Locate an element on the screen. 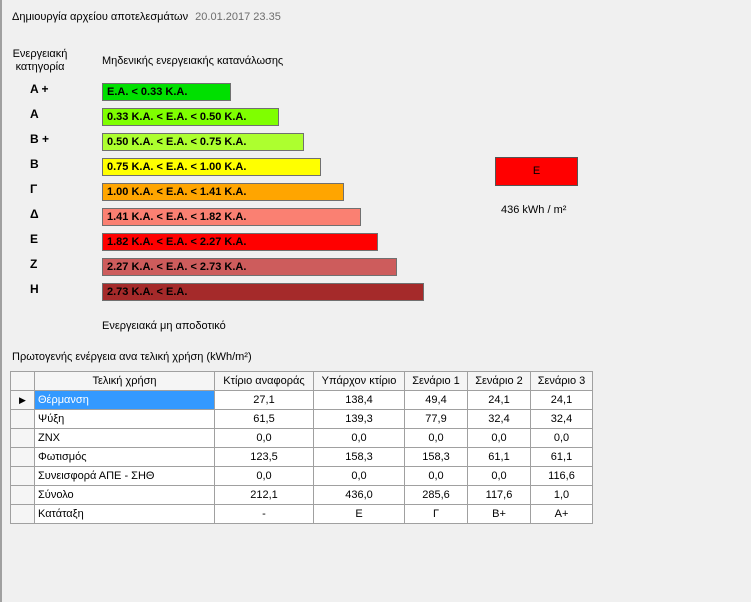 This screenshot has height=602, width=751. end-use-cell: Ψύξη is located at coordinates (124, 419).